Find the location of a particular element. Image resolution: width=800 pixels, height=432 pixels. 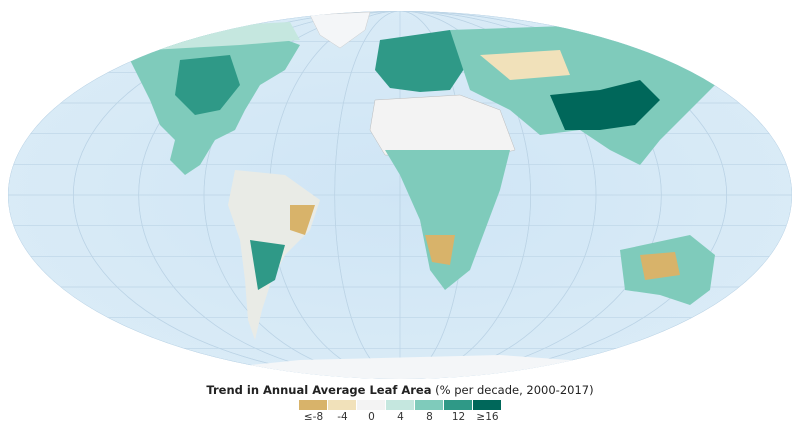

legend-ticks: ≤-8 -4 0 4 8 12 ≥16 is located at coordinates (400, 417).